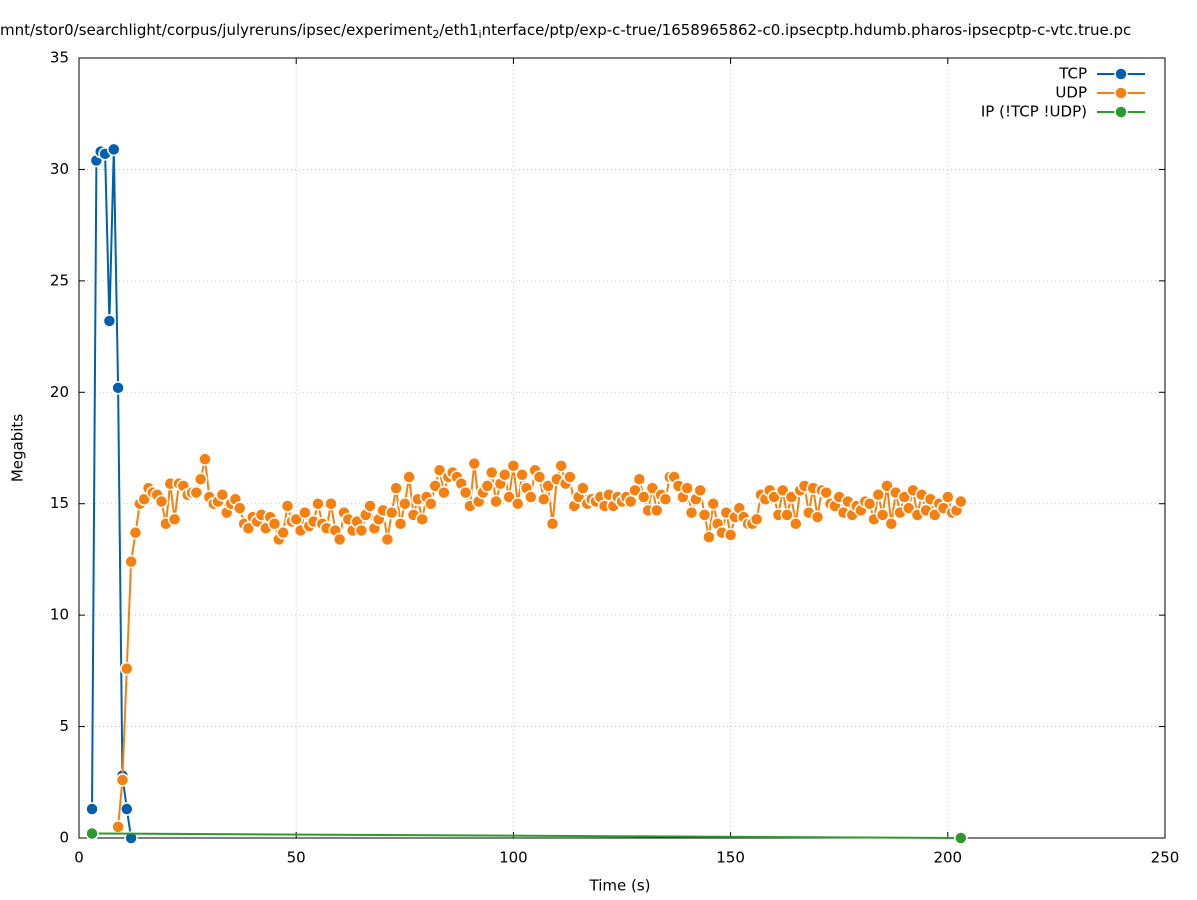 This screenshot has height=900, width=1197. I want to click on legend-label: IP (!TCP !UDP), so click(1034, 112).